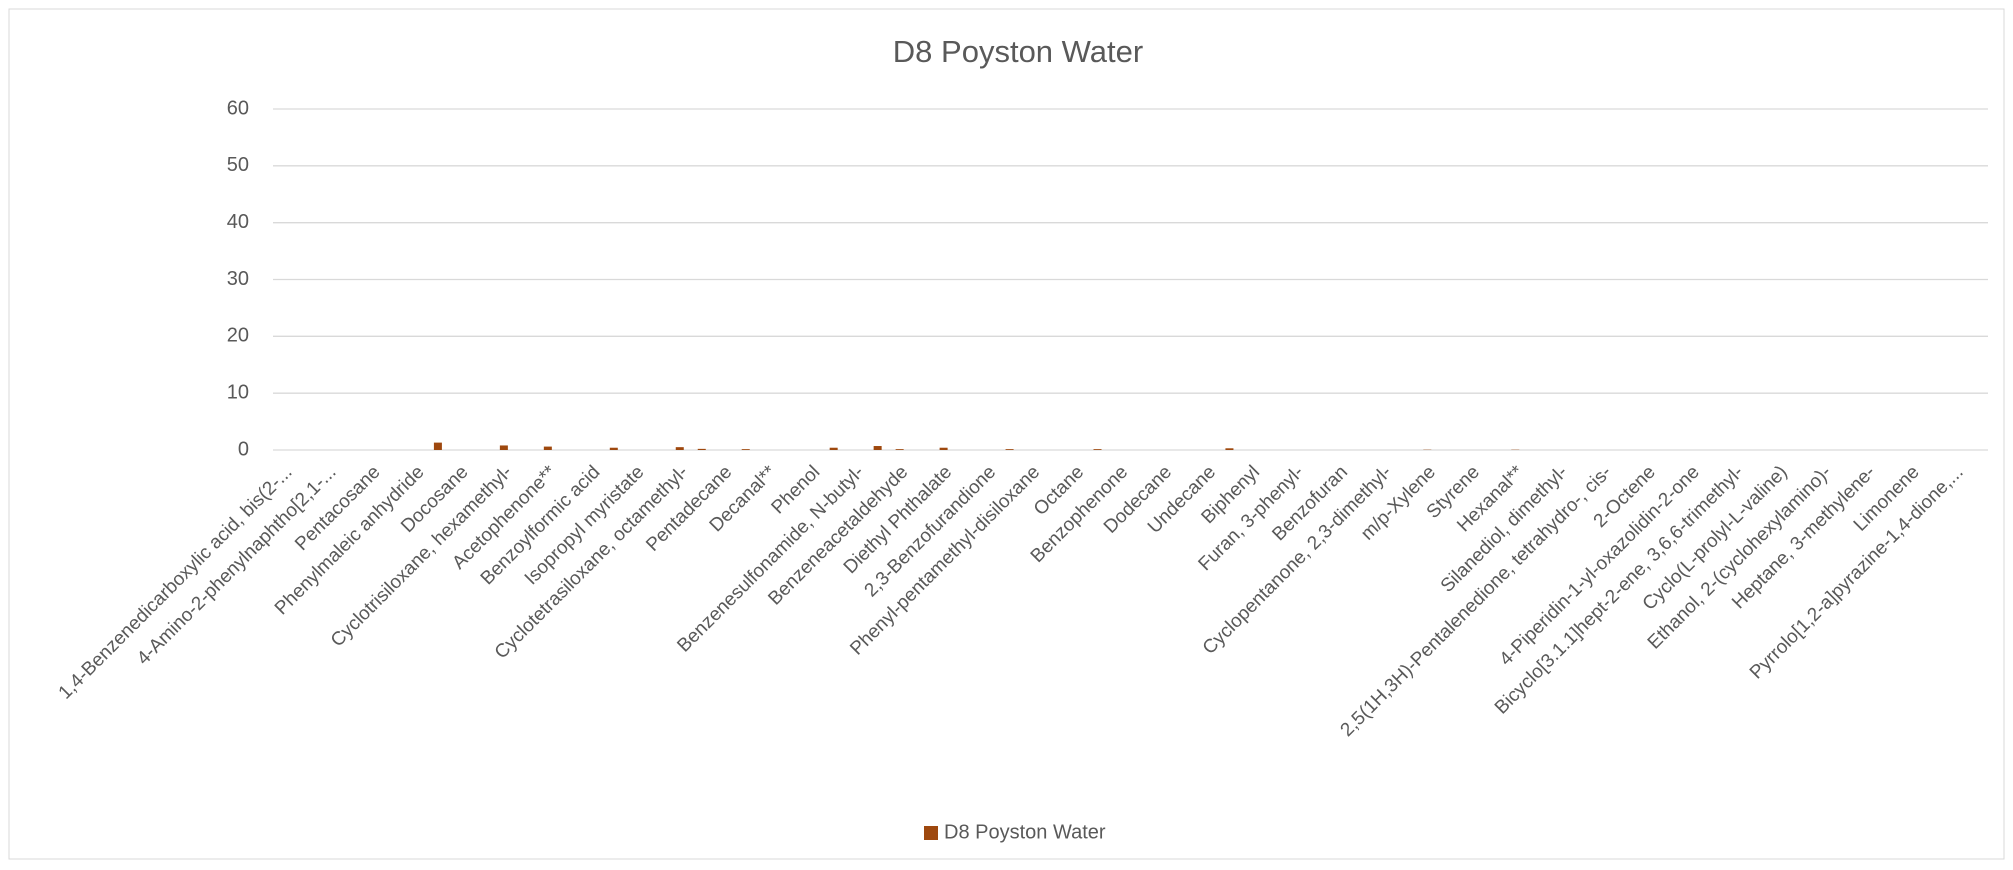 This screenshot has height=870, width=2013. I want to click on y-tick-label: 30, so click(238, 279).